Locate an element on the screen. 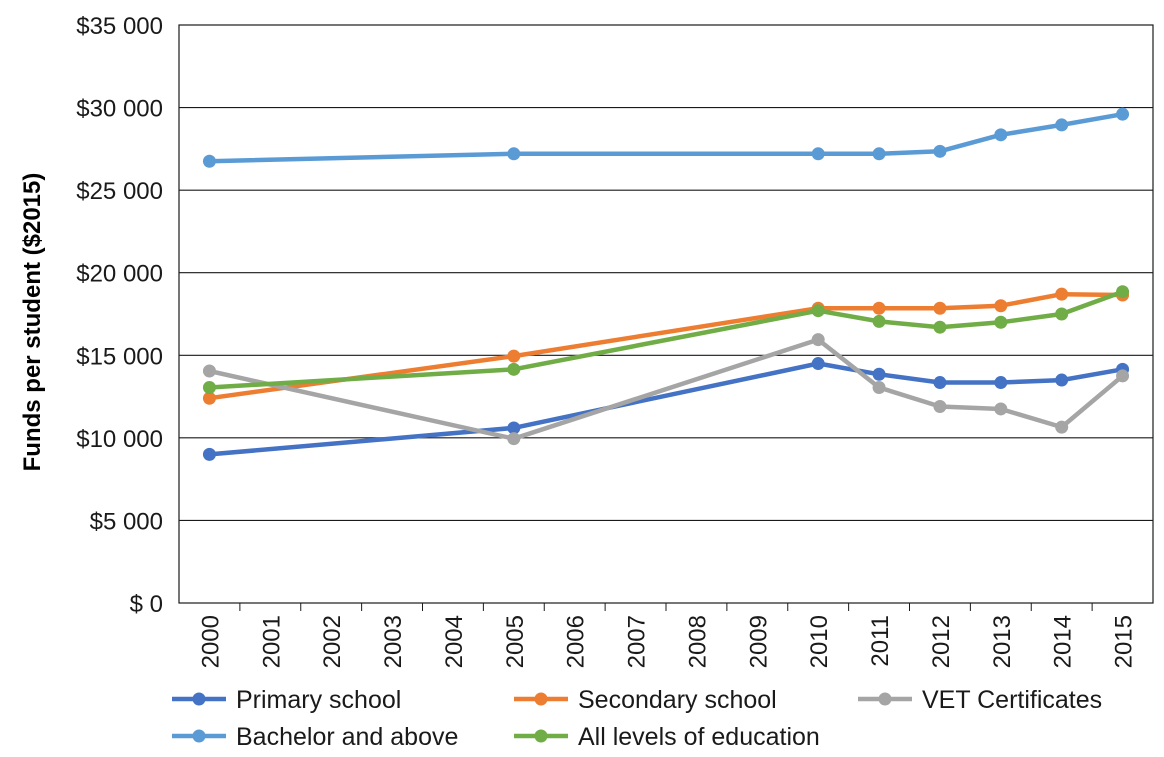  y-tick-label: $20 000 is located at coordinates (119, 274).